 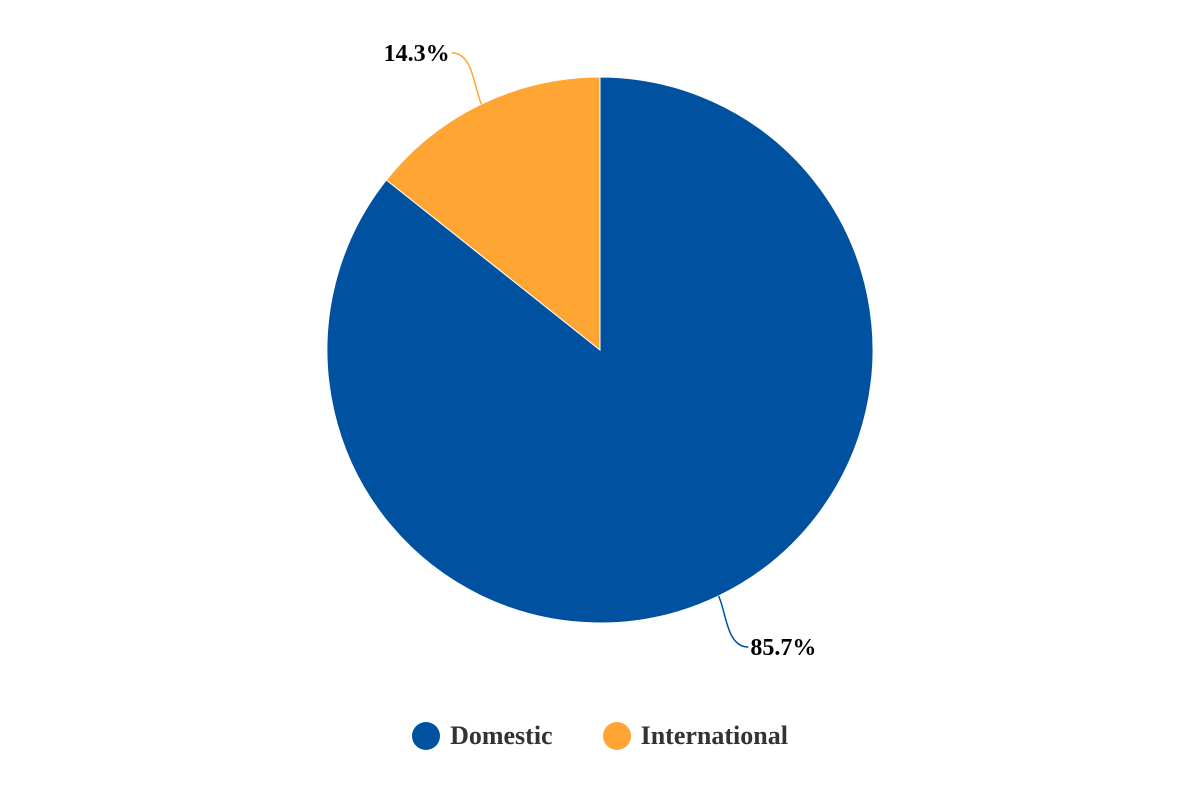 What do you see at coordinates (733, 621) in the screenshot?
I see `connector-domestic` at bounding box center [733, 621].